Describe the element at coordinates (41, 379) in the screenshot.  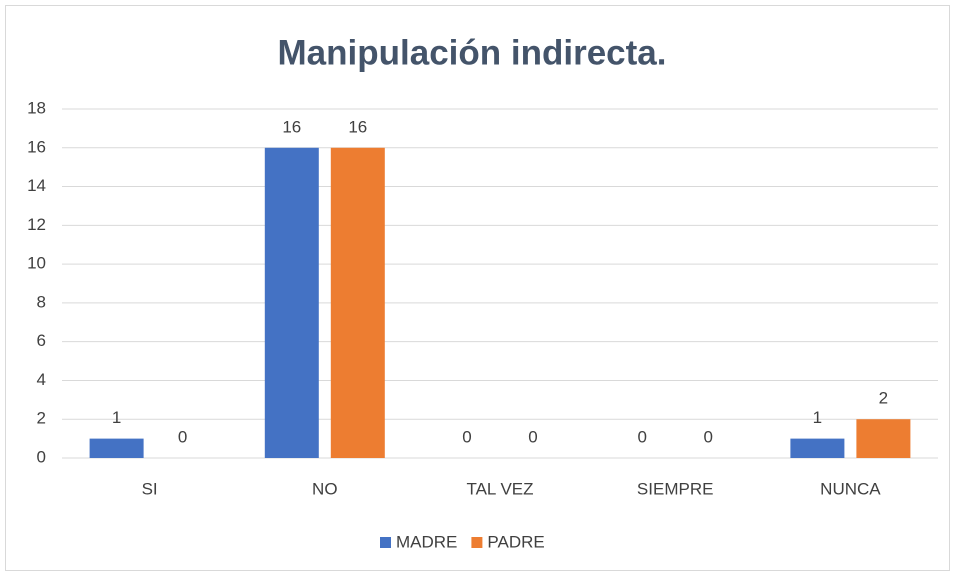
I see `y-tick-label: 4` at that location.